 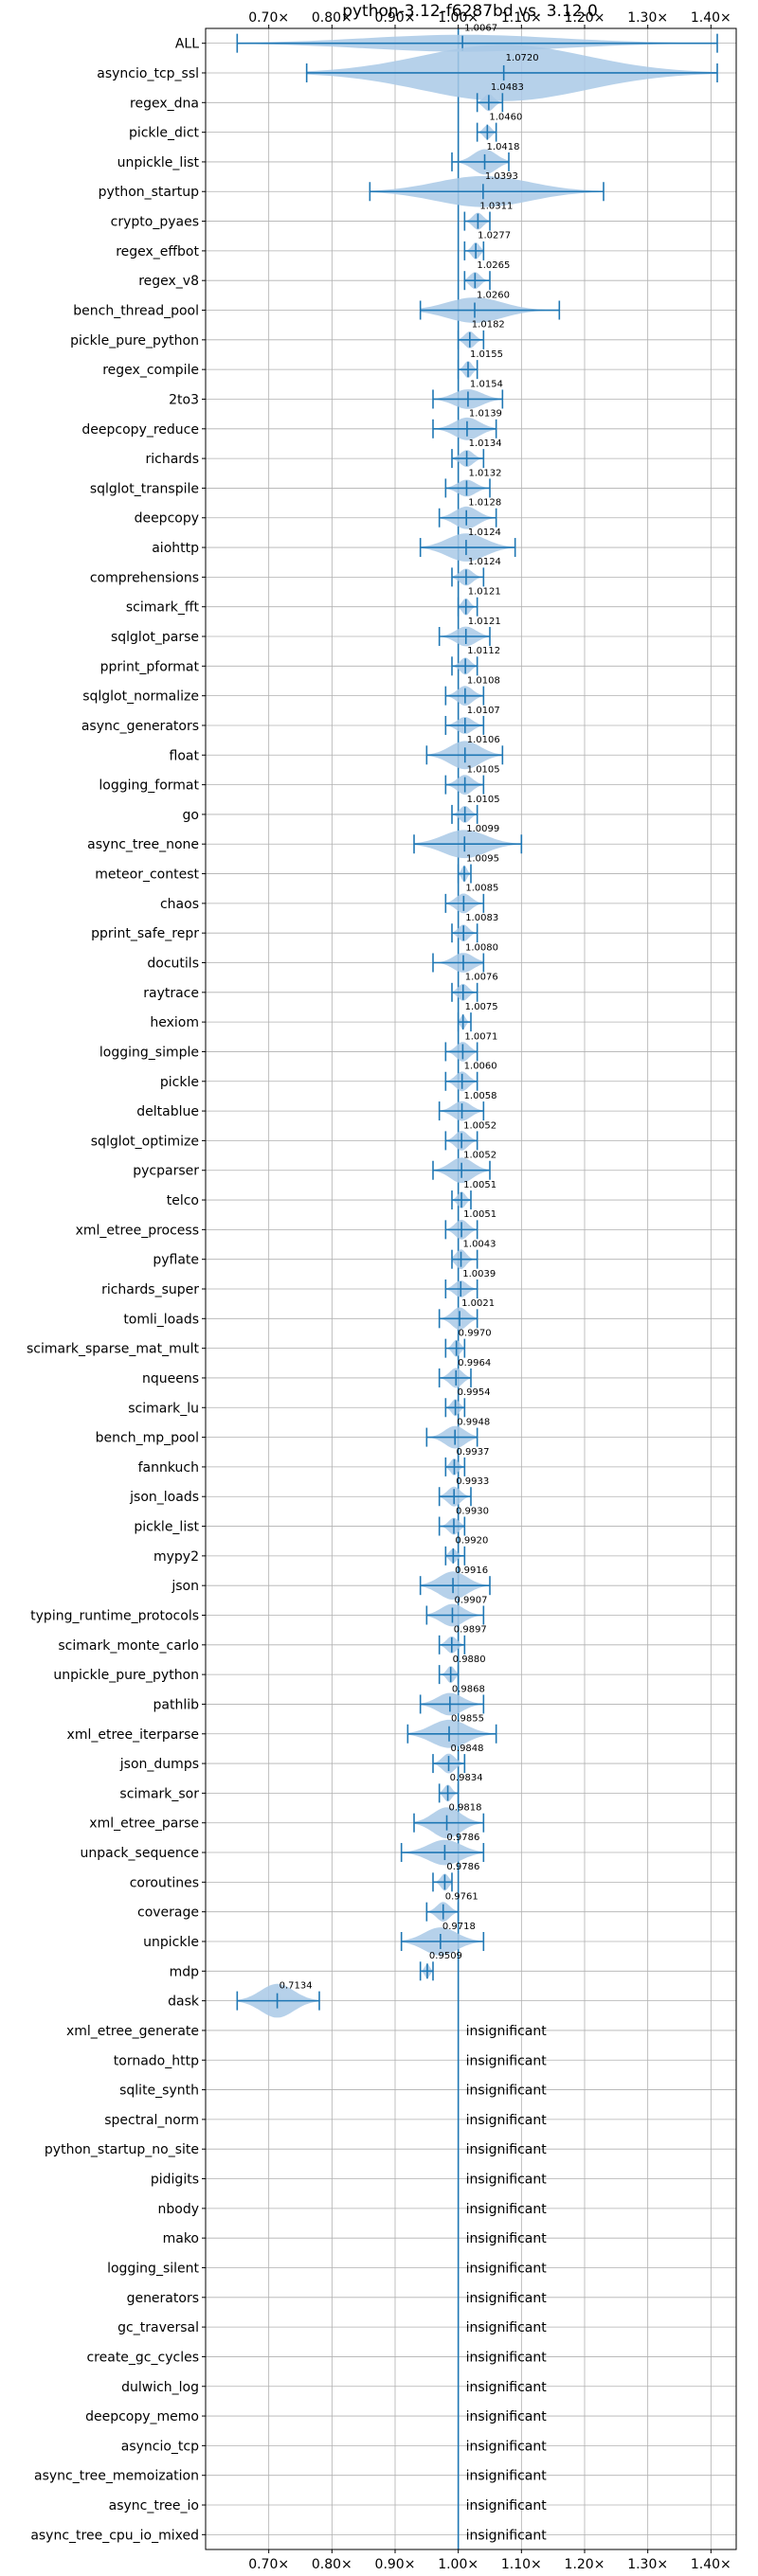 I want to click on benchmark-label: pickle_dict, so click(x=164, y=133).